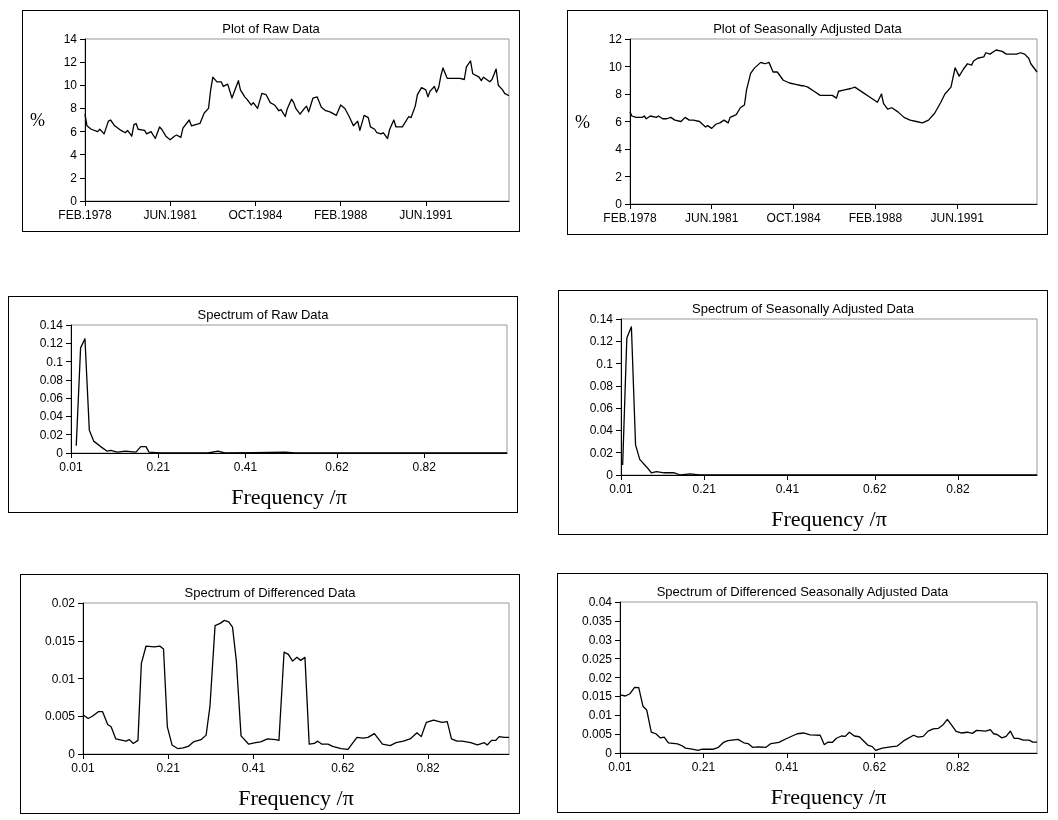 The width and height of the screenshot is (1058, 820). What do you see at coordinates (600, 639) in the screenshot?
I see `y-tick-label: 0.03` at bounding box center [600, 639].